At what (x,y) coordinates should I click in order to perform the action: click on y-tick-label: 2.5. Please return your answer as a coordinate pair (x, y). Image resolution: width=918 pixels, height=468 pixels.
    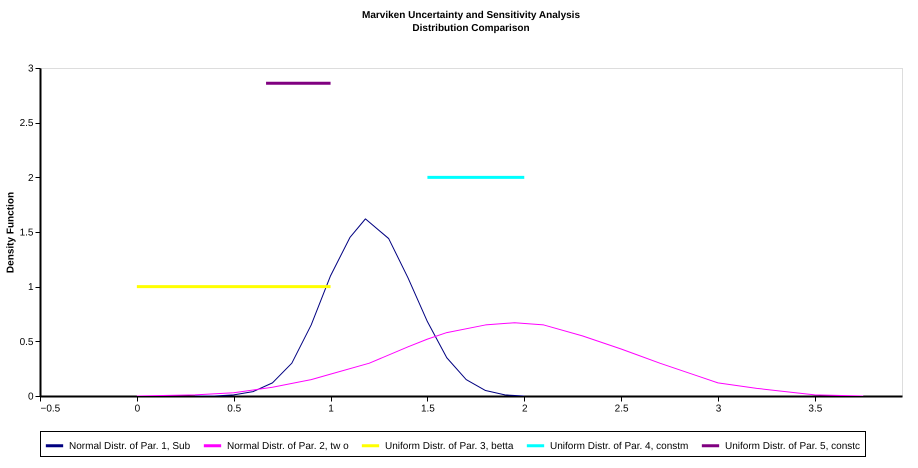
    Looking at the image, I should click on (27, 124).